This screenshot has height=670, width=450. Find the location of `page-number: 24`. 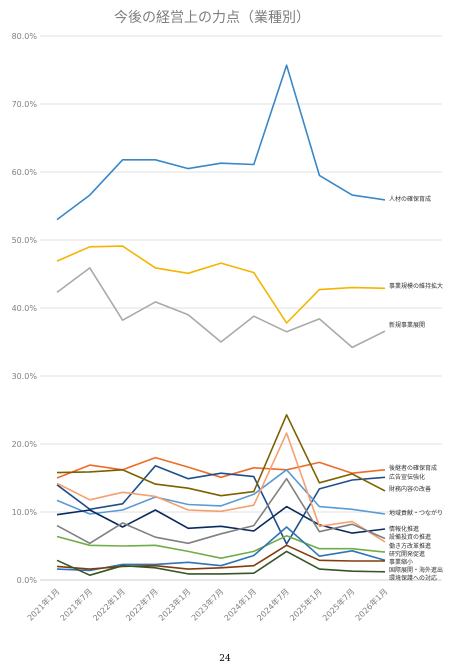

page-number: 24 is located at coordinates (225, 659).